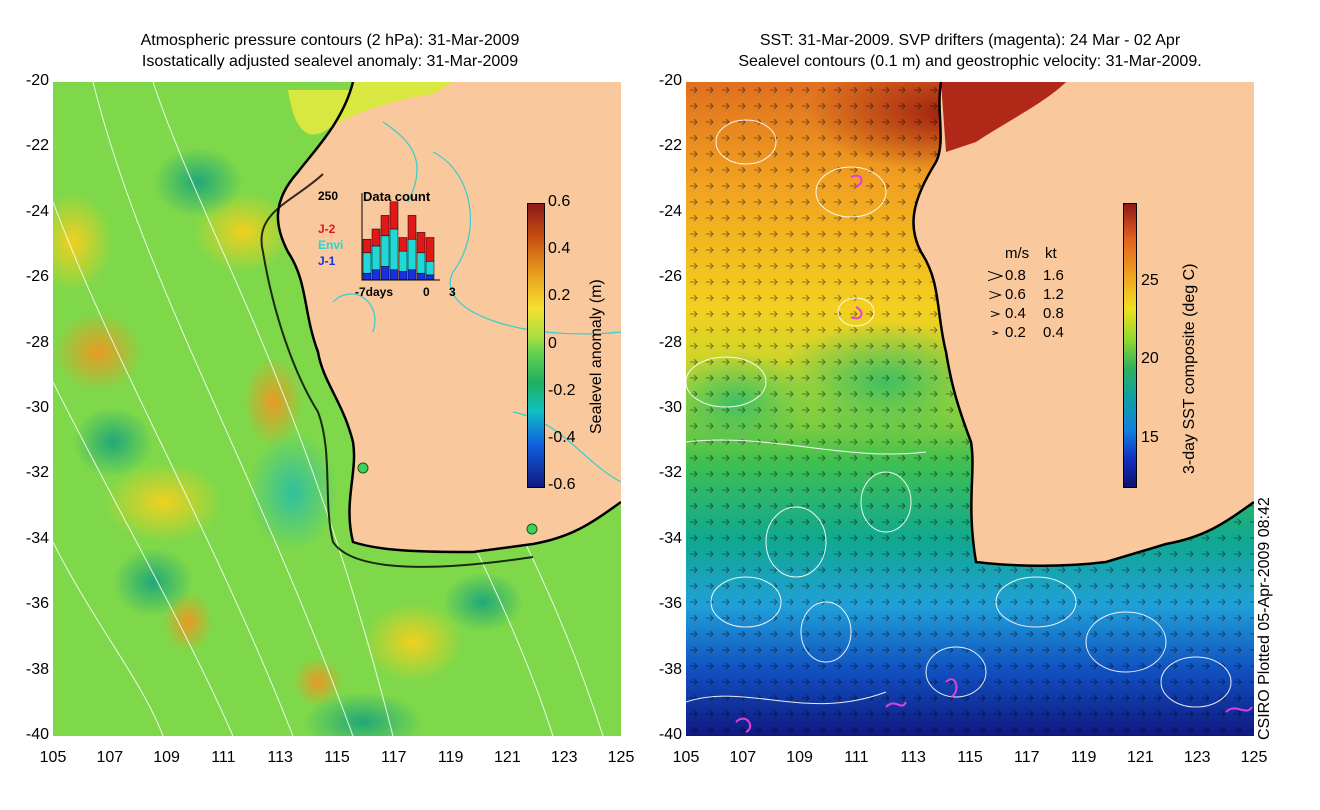 The width and height of the screenshot is (1320, 810). I want to click on inset-bars, so click(400, 237).